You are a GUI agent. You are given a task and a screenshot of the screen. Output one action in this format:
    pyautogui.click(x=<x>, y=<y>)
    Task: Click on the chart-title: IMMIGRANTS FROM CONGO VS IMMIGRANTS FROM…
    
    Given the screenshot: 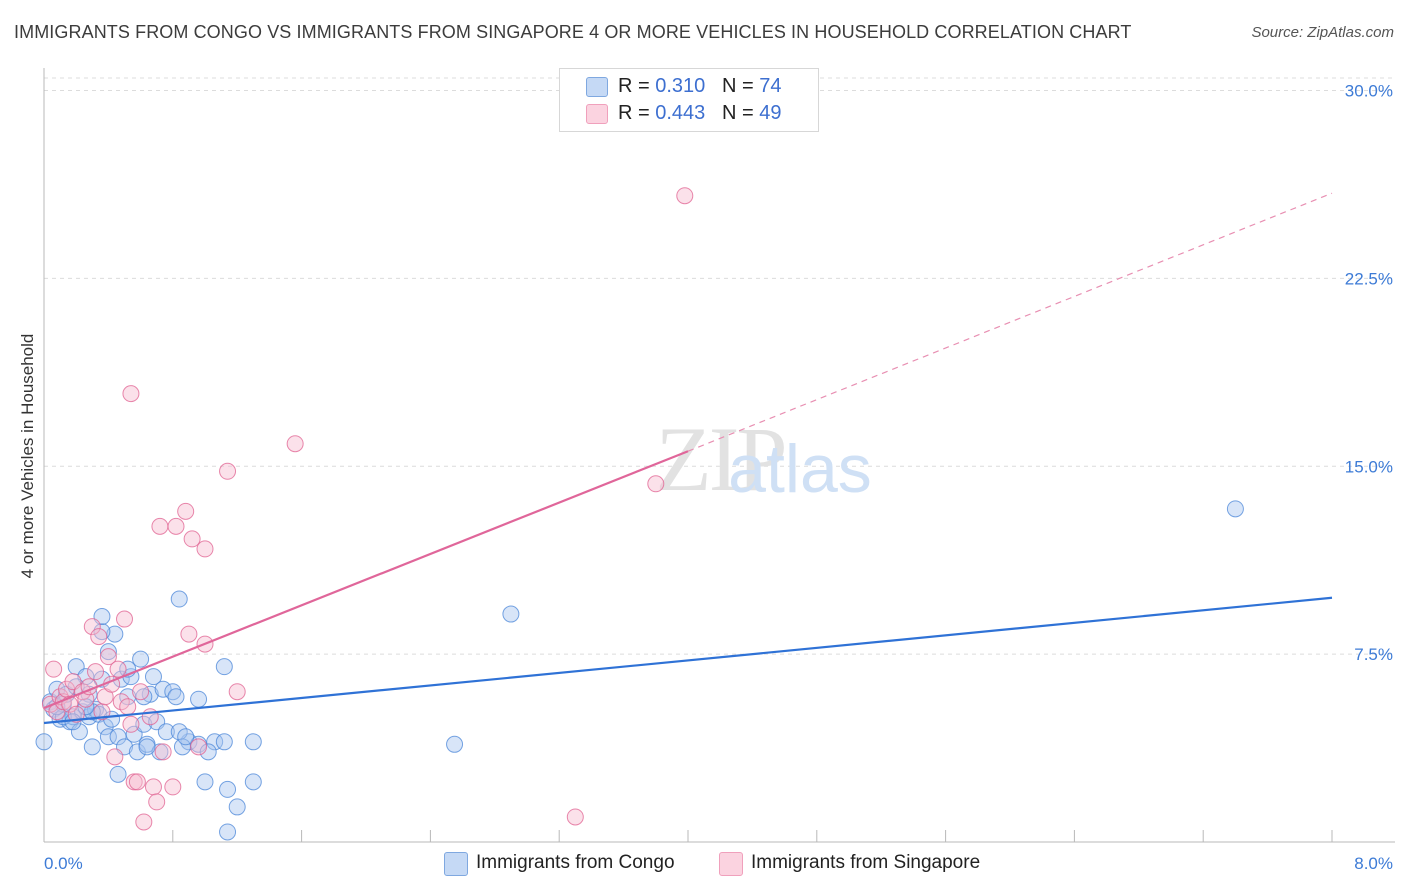 What is the action you would take?
    pyautogui.click(x=573, y=32)
    